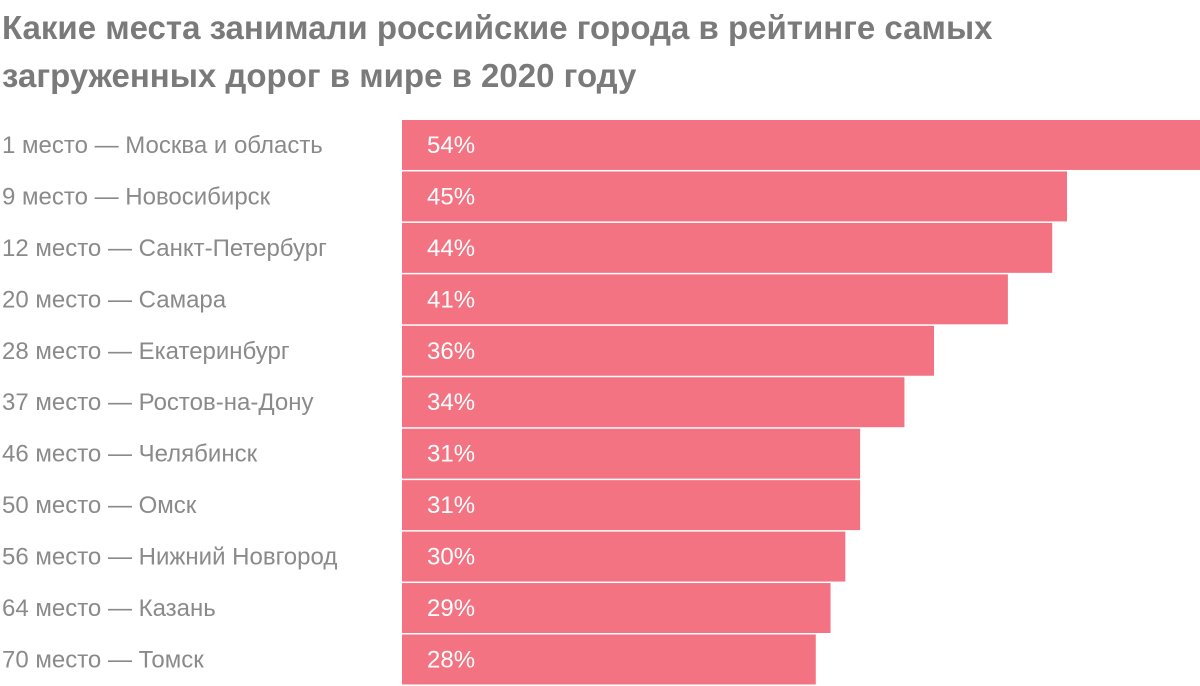  I want to click on category-label: 70 место — Томск, so click(103, 659).